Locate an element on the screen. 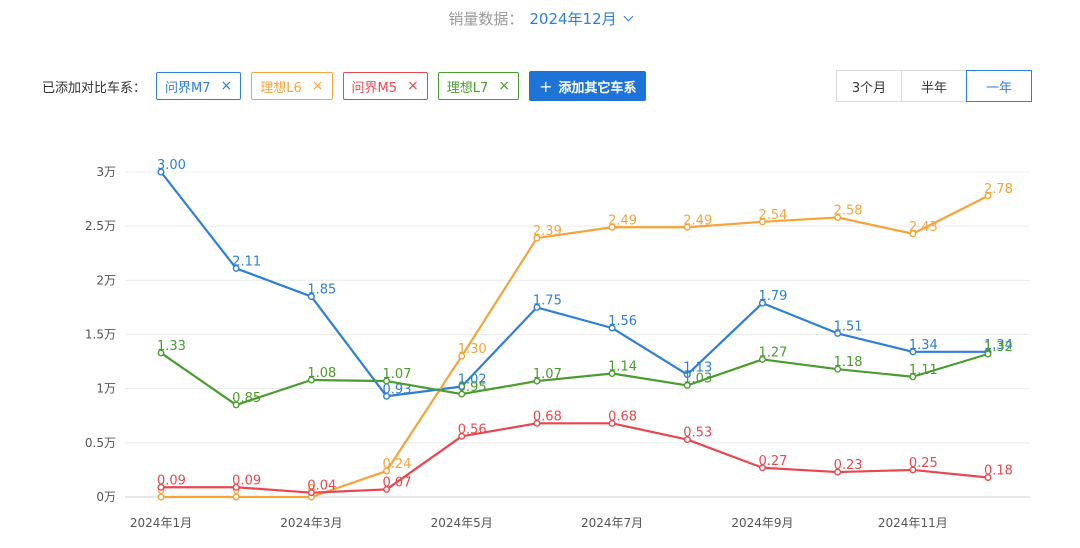 This screenshot has height=548, width=1080. y-tick-label: 3万 is located at coordinates (106, 172).